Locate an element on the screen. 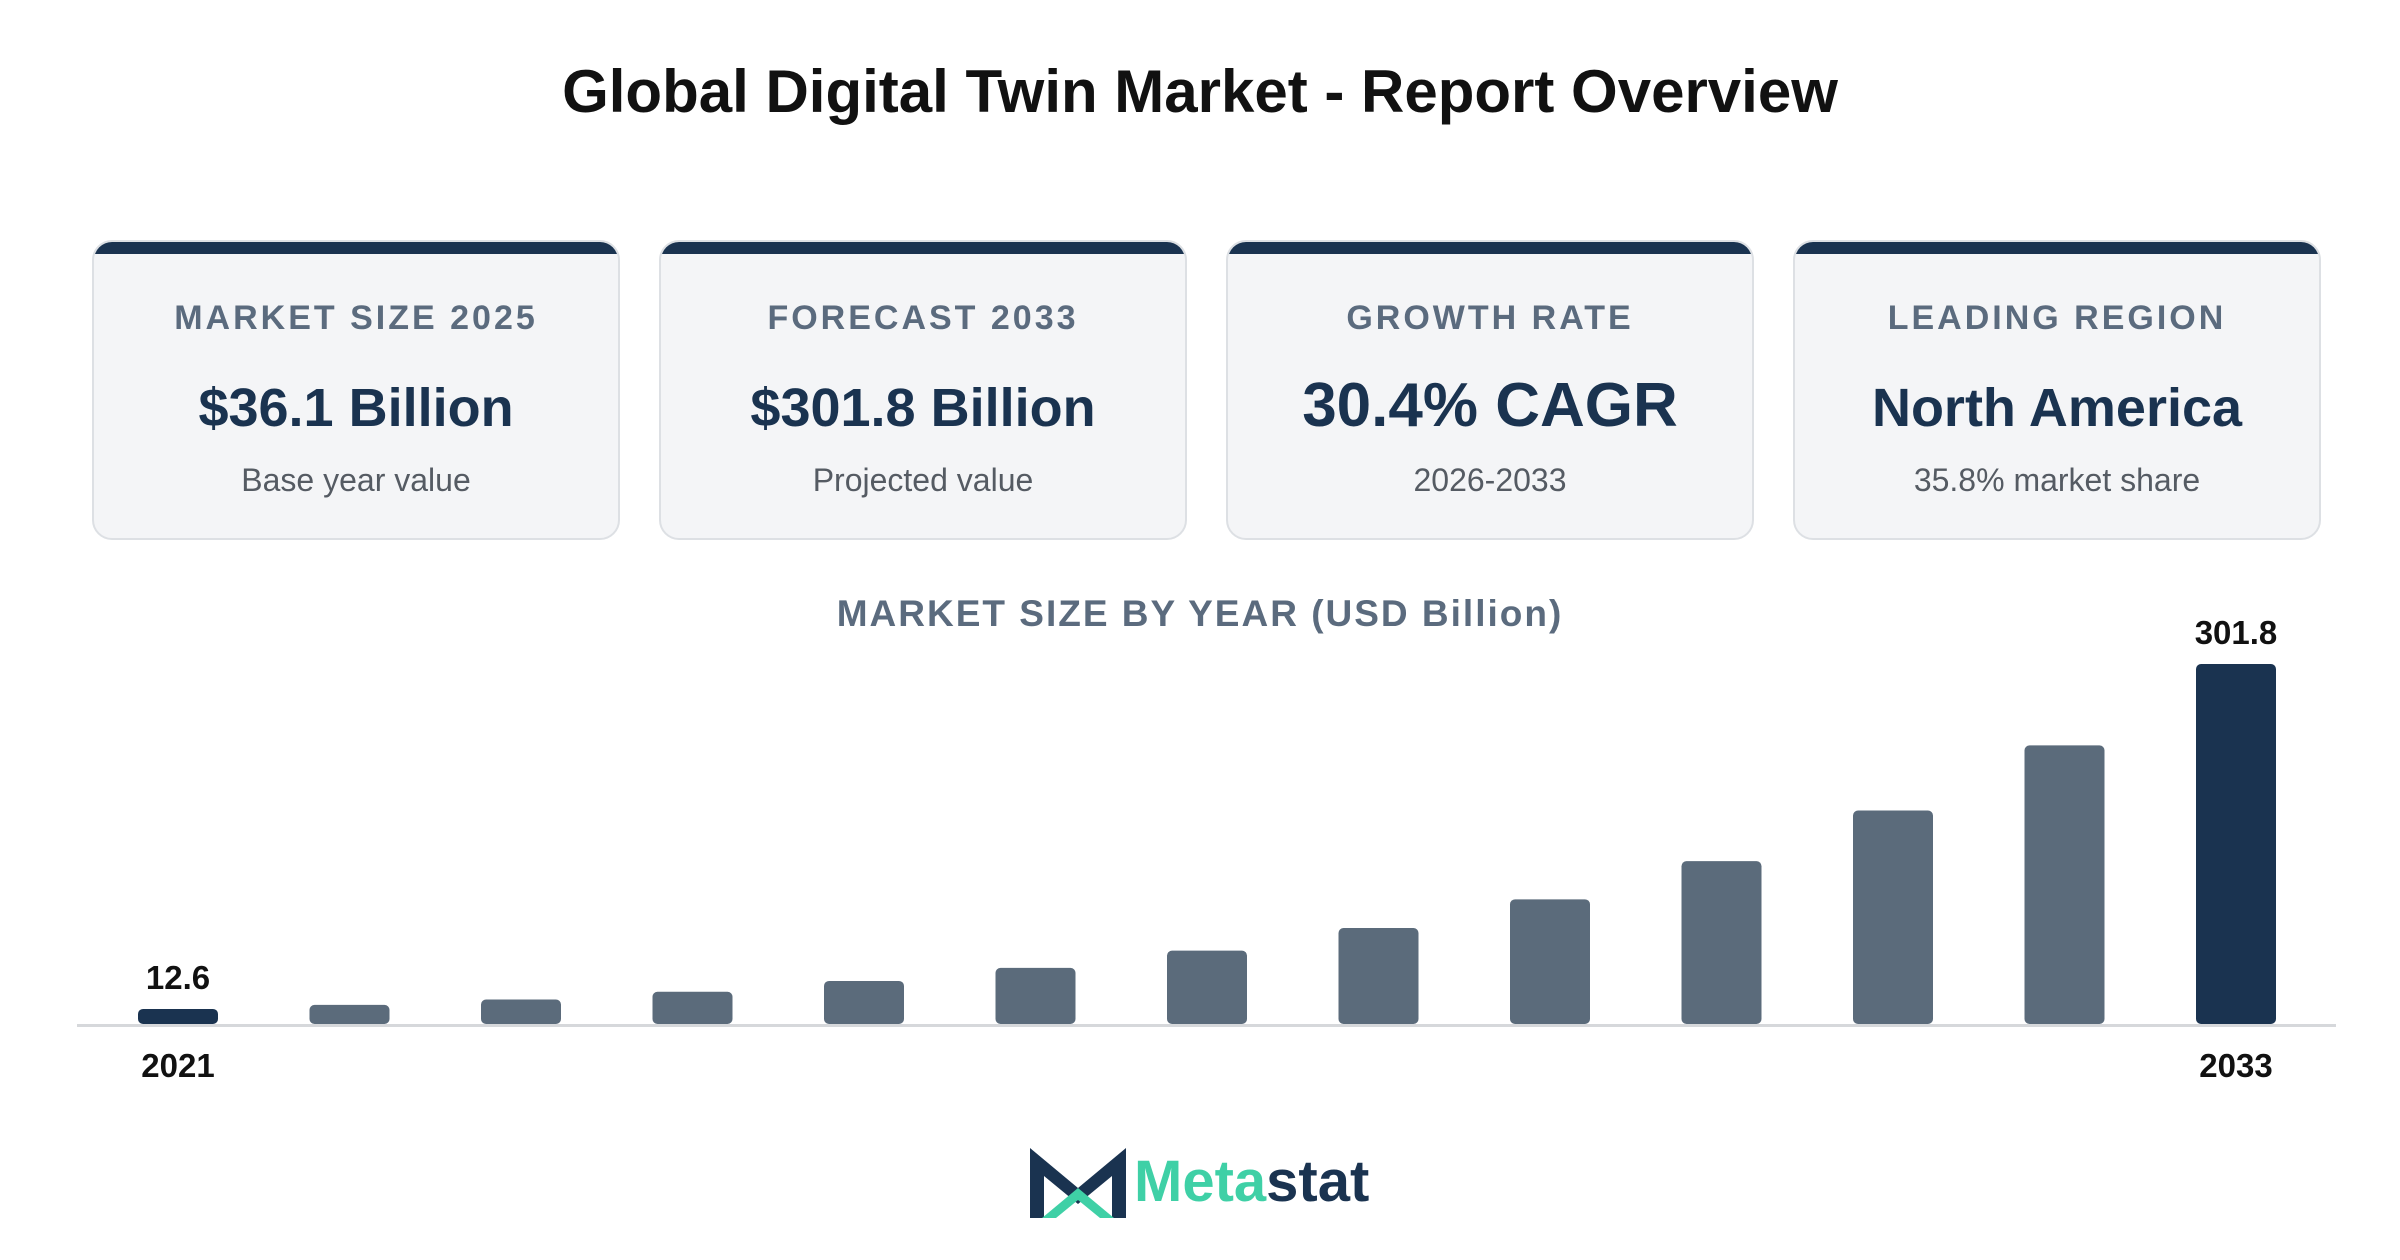 This screenshot has width=2400, height=1260. brand-name-part1: Meta is located at coordinates (1200, 1181).